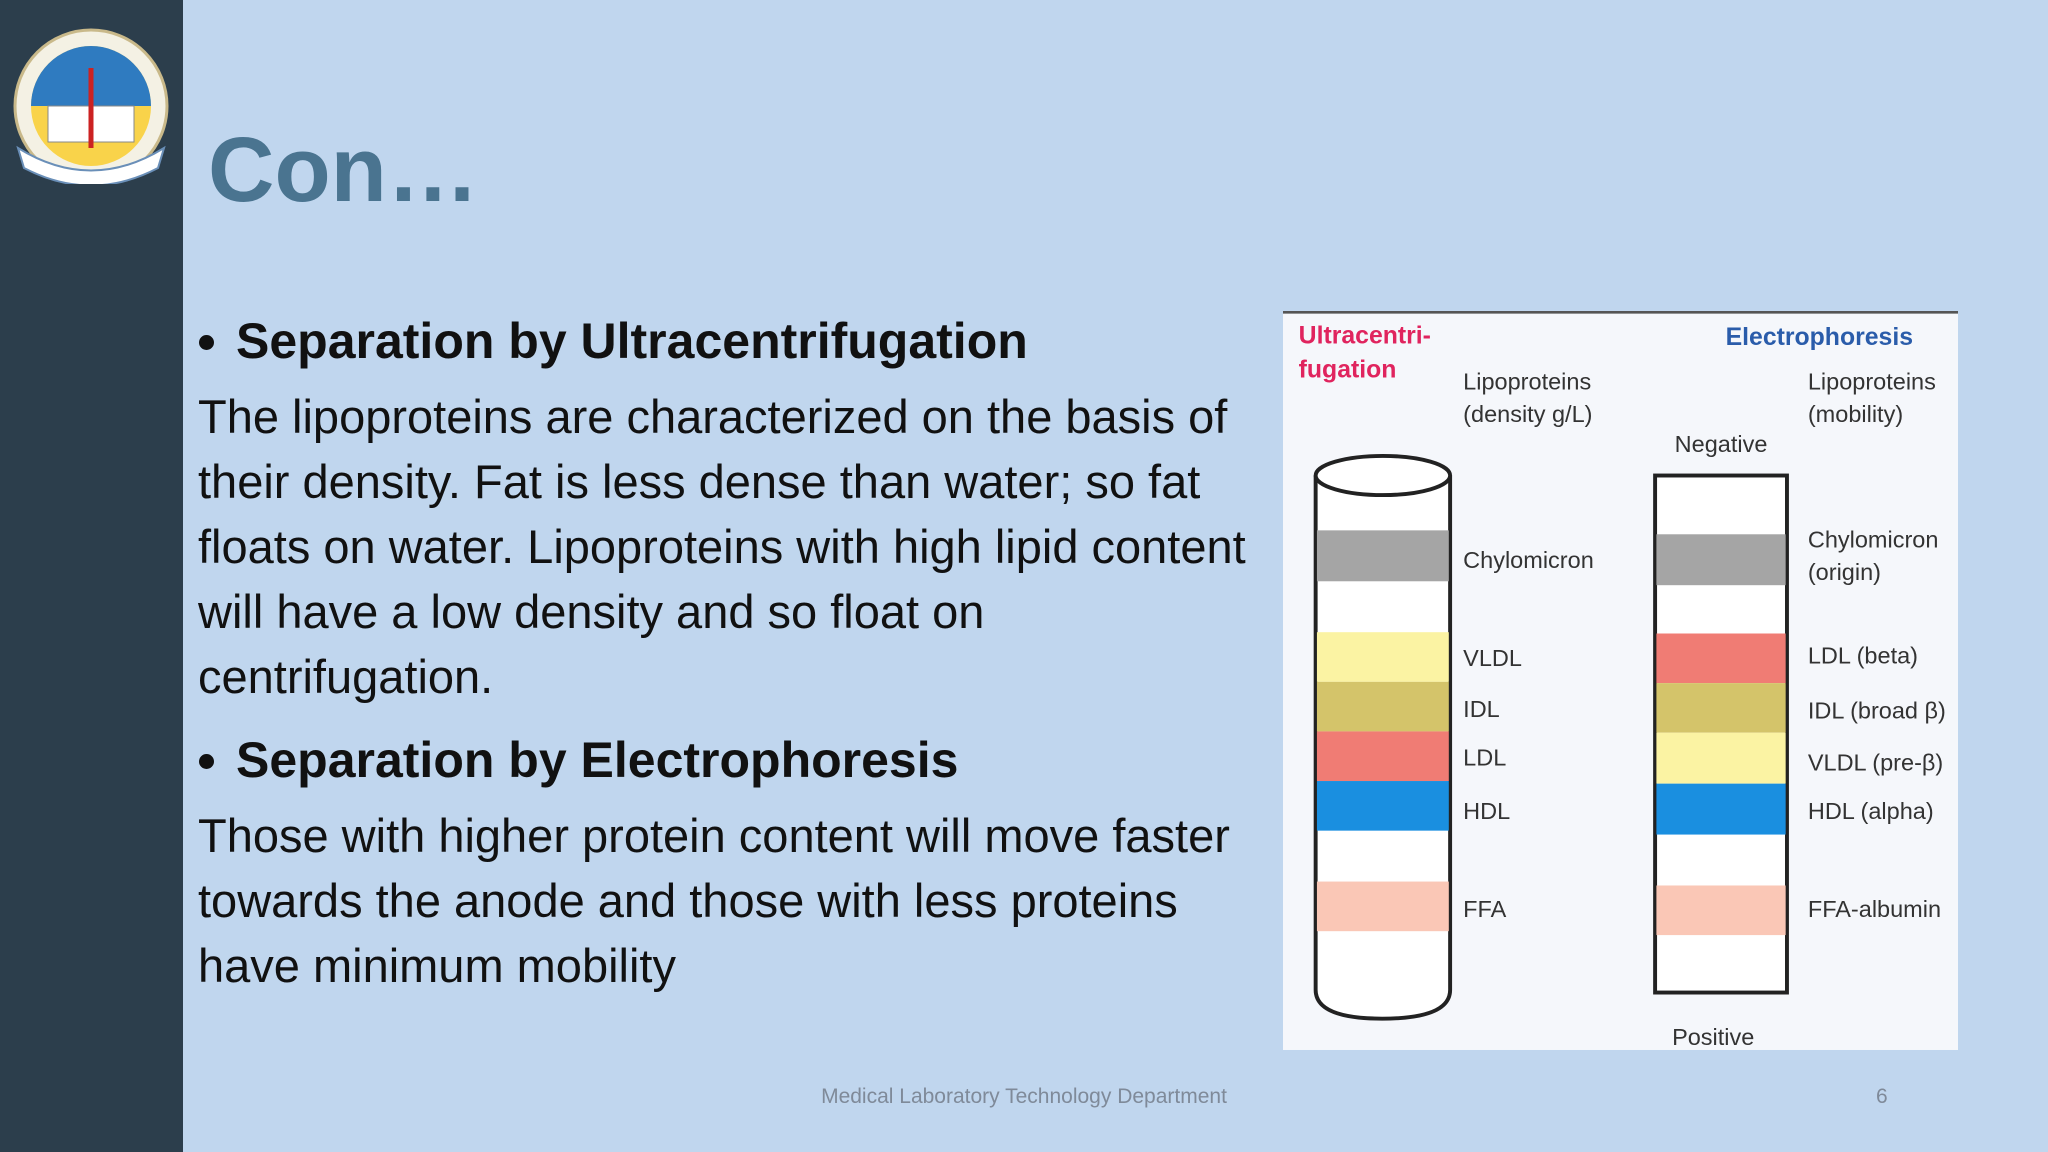  What do you see at coordinates (1875, 763) in the screenshot?
I see `band-label: VLDL (pre-β)` at bounding box center [1875, 763].